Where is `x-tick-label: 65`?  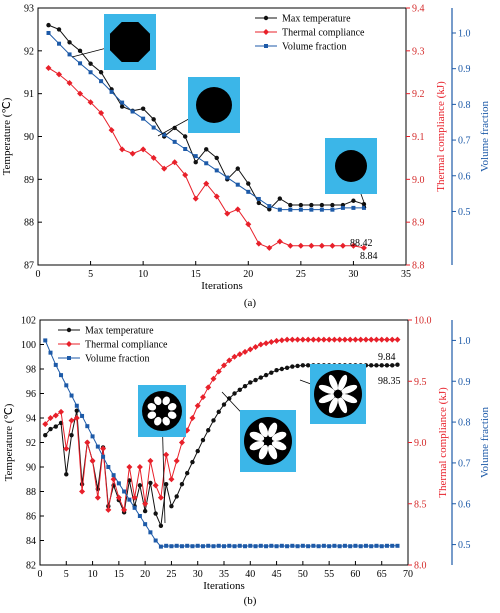 x-tick-label: 65 is located at coordinates (382, 574).